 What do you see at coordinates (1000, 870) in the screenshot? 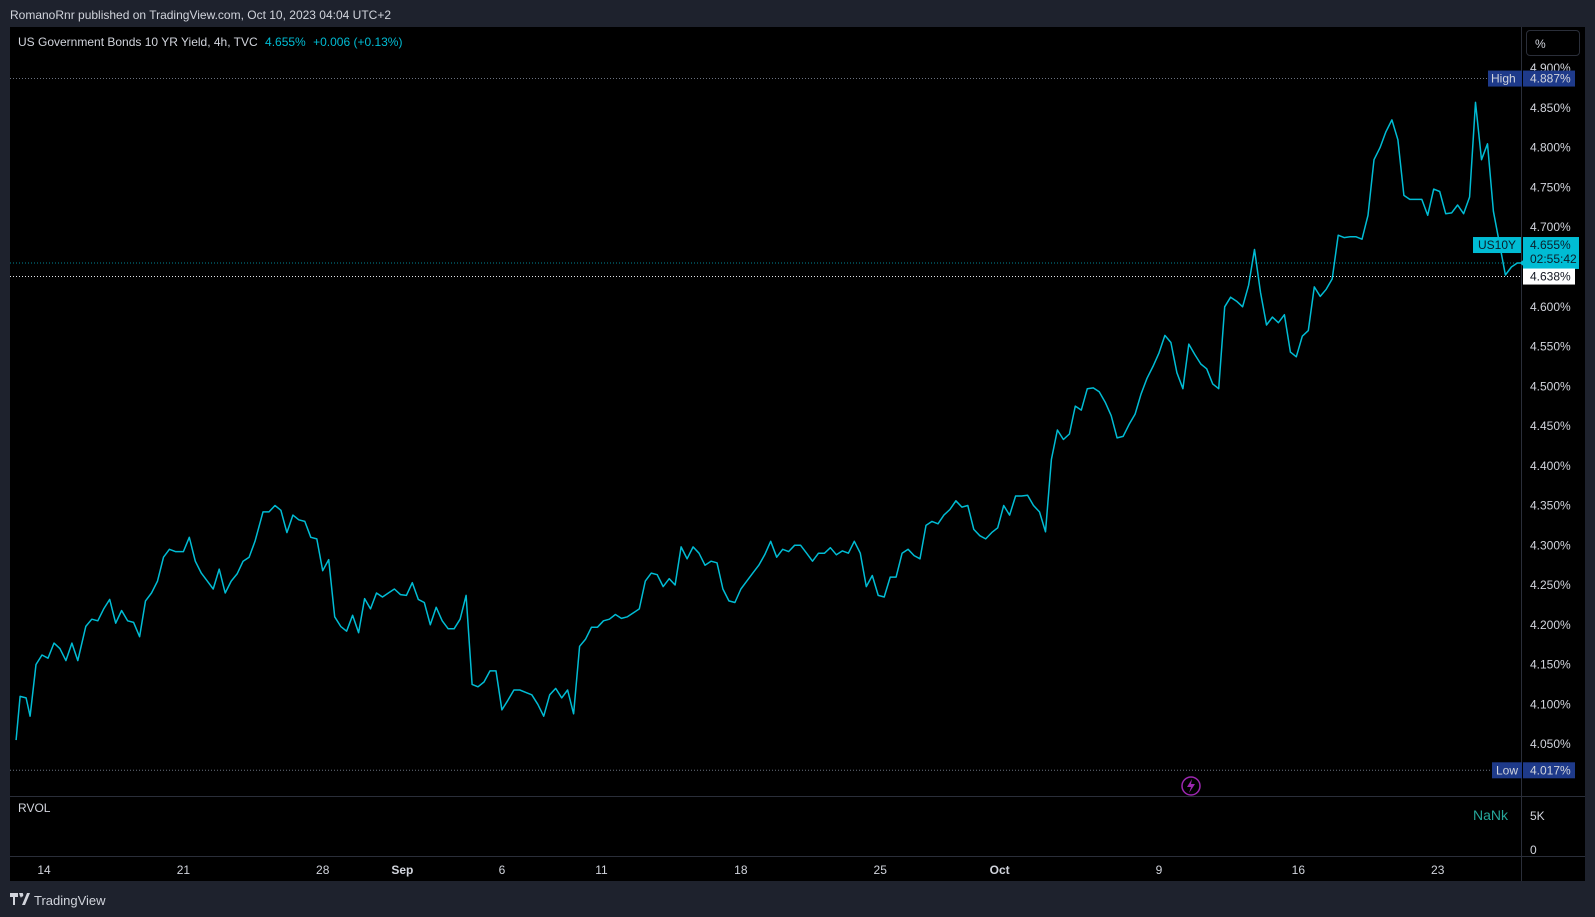
I see `time-tick-label: Oct` at bounding box center [1000, 870].